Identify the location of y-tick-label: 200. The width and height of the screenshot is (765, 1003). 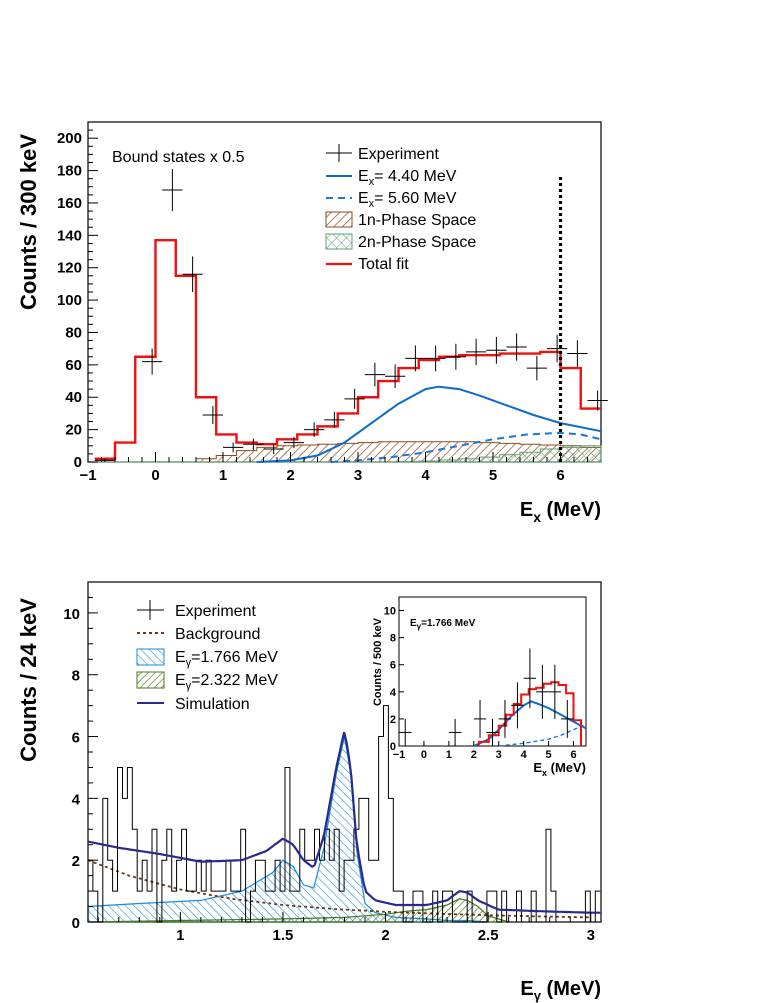
(69, 138).